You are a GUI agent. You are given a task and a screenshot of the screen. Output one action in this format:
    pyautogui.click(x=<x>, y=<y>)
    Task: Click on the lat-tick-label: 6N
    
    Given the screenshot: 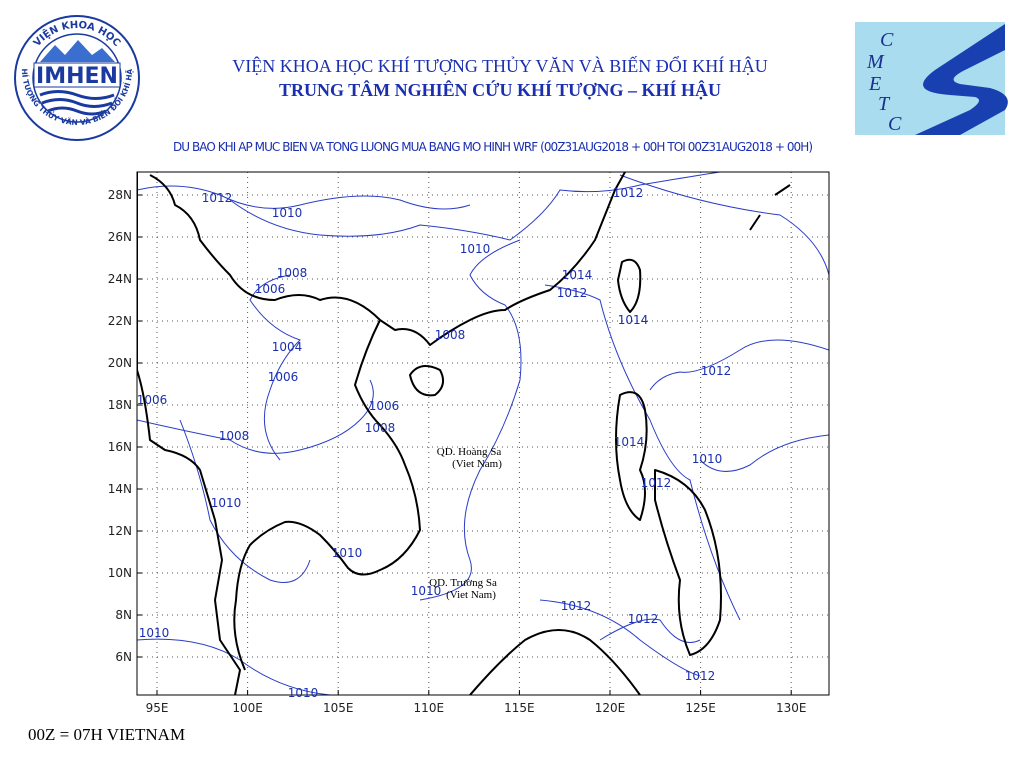 What is the action you would take?
    pyautogui.click(x=123, y=657)
    